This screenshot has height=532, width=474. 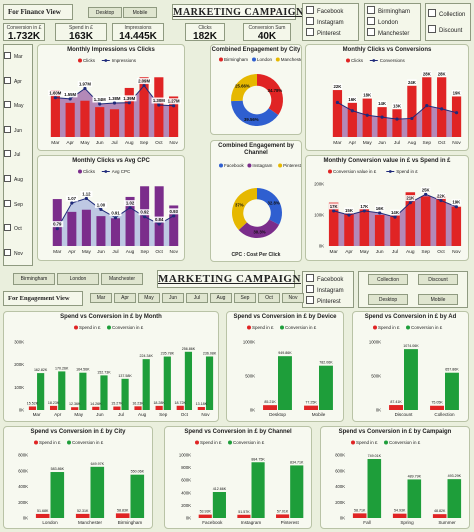 What do you see at coordinates (124, 60) in the screenshot?
I see `legend-label: Impressions` at bounding box center [124, 60].